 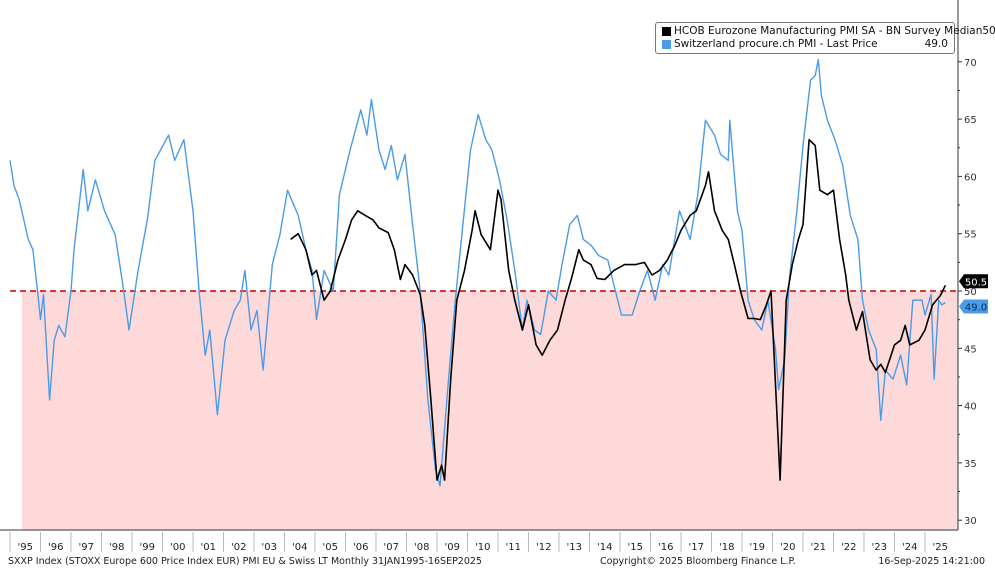 What do you see at coordinates (452, 547) in the screenshot?
I see `x-tick-label: '09` at bounding box center [452, 547].